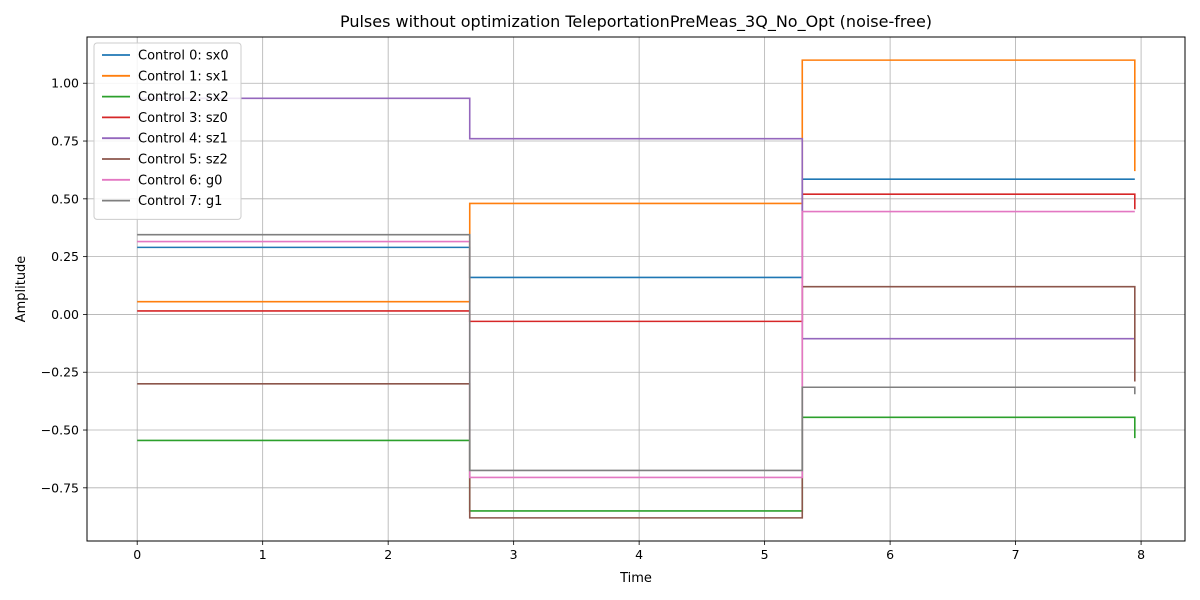  Describe the element at coordinates (183, 160) in the screenshot. I see `legend-entry-label: Control 5: sz2` at that location.